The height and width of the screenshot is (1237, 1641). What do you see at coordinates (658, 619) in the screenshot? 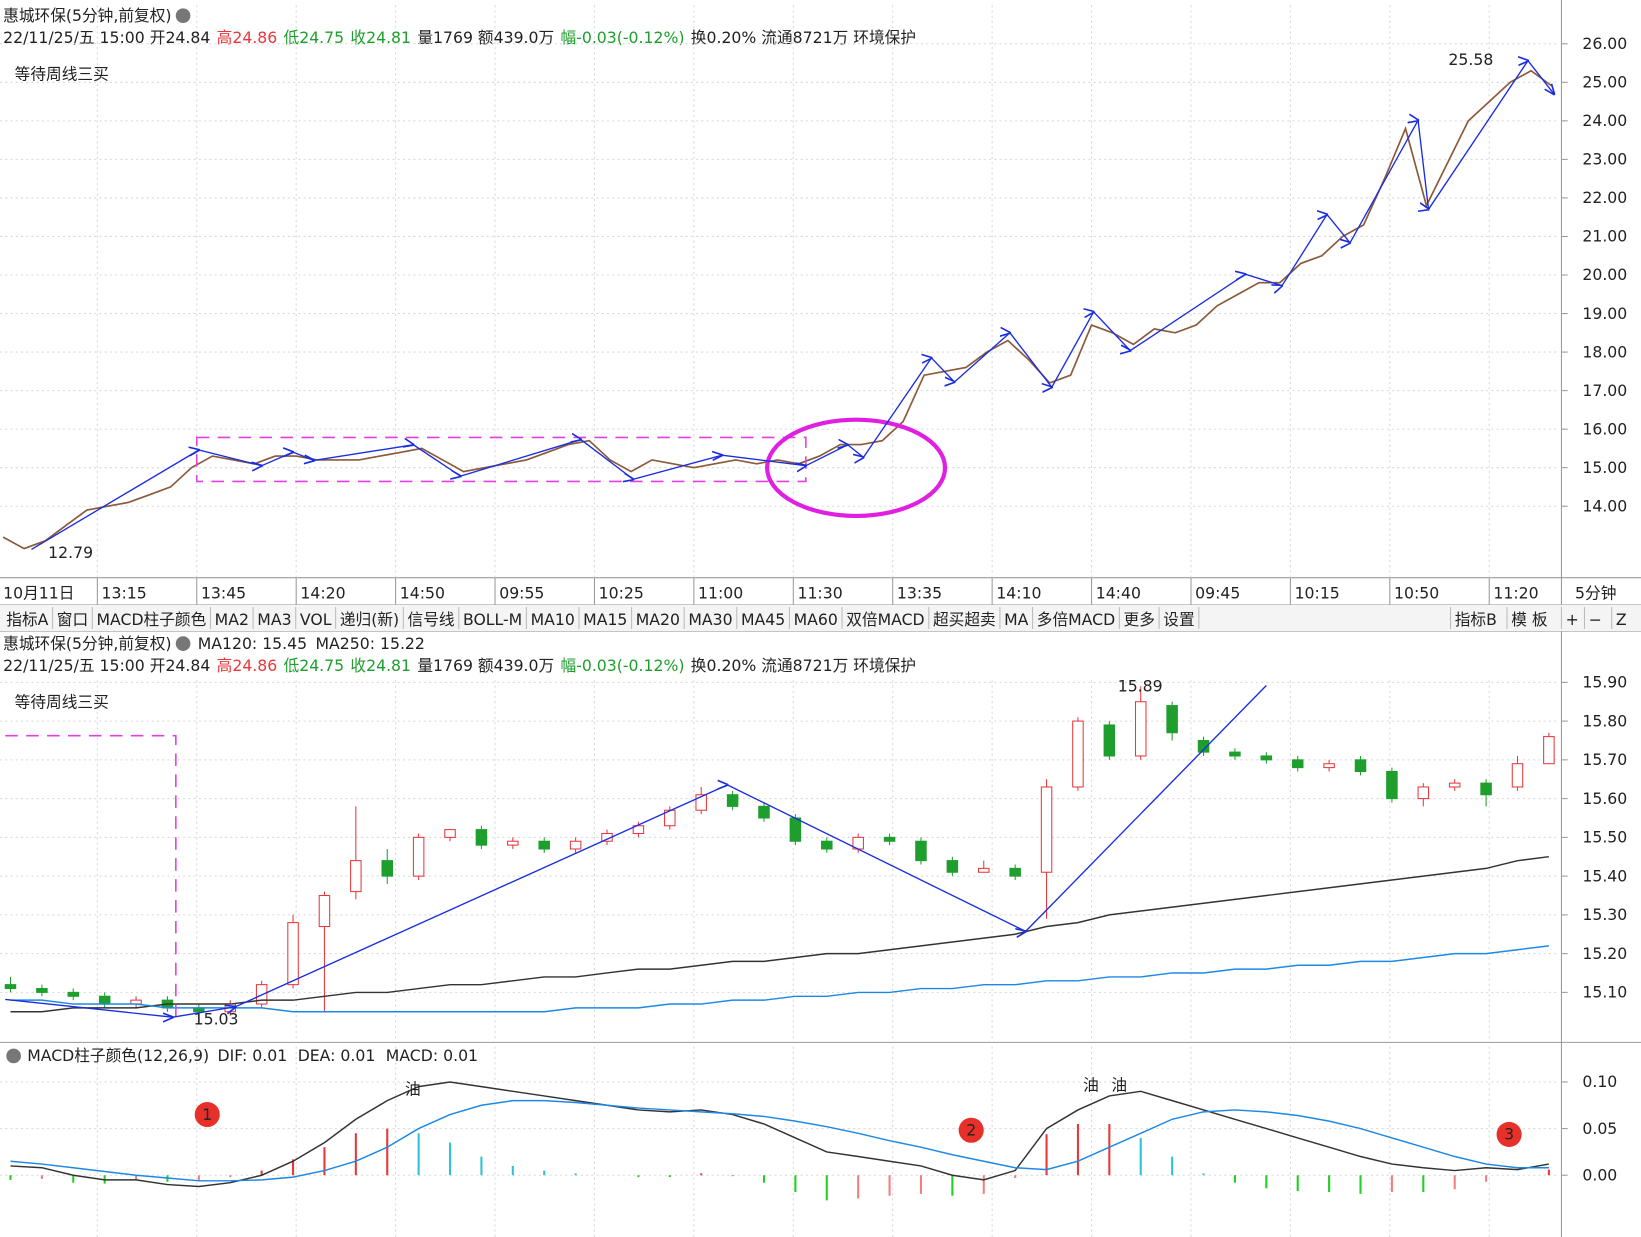
I see `toolbar-button: MA20` at bounding box center [658, 619].